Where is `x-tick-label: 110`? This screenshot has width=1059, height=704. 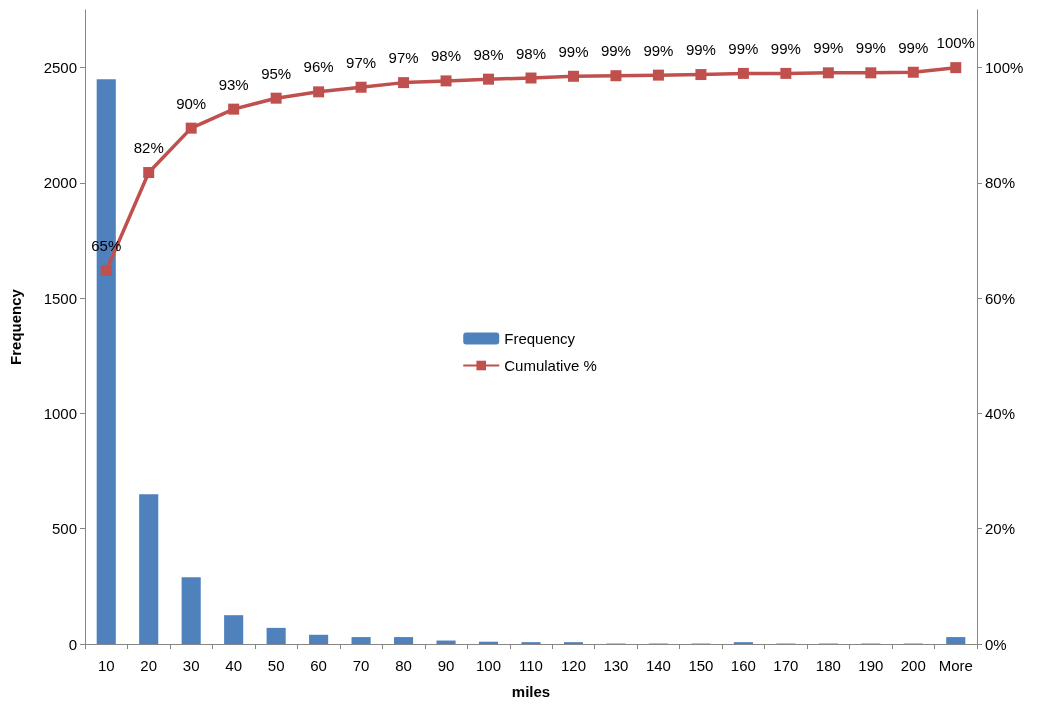 x-tick-label: 110 is located at coordinates (531, 665).